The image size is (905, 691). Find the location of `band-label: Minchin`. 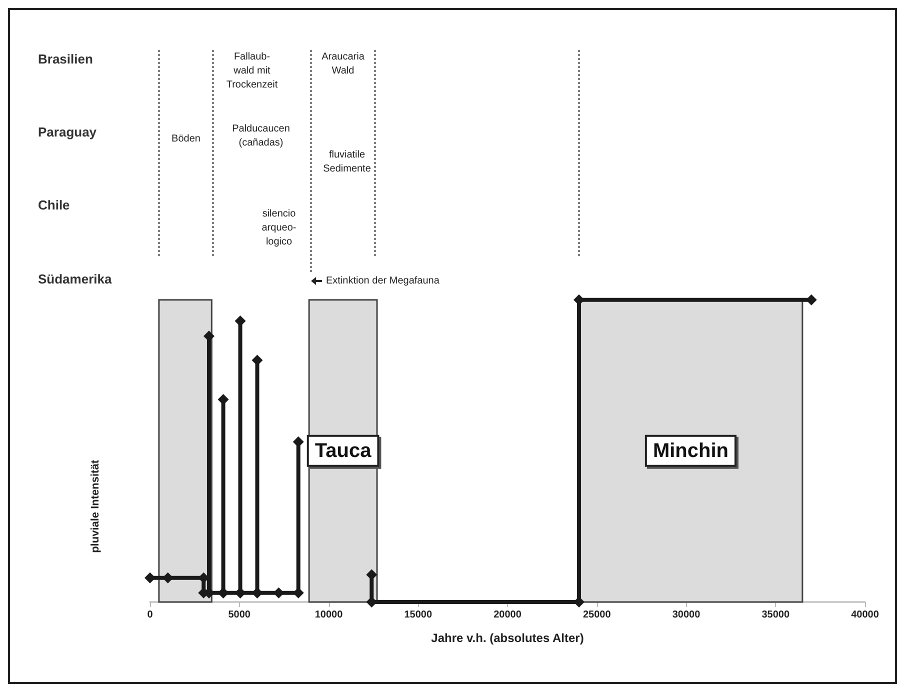

band-label: Minchin is located at coordinates (690, 451).